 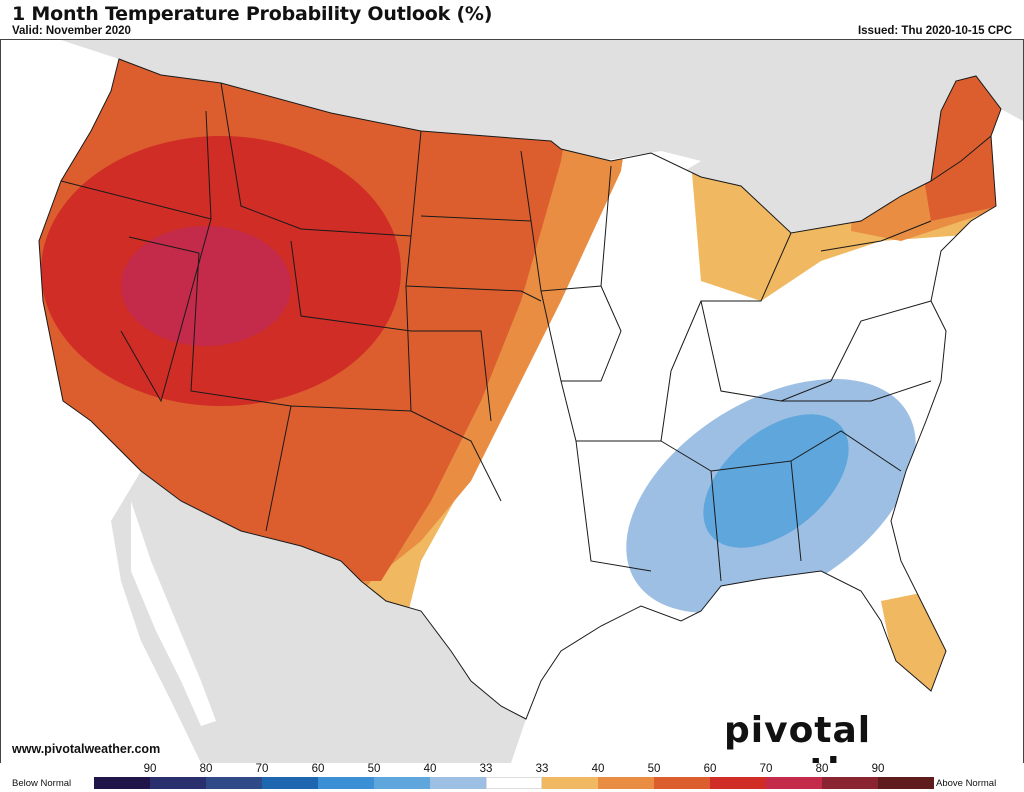 What do you see at coordinates (934, 31) in the screenshot?
I see `issued-date: Issued: Thu 2020-10-15 CPC` at bounding box center [934, 31].